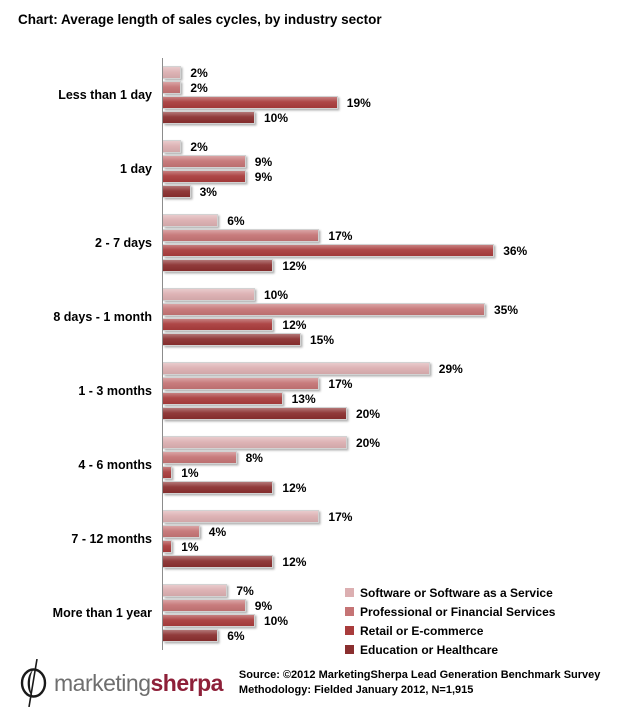 The image size is (643, 721). What do you see at coordinates (399, 391) in the screenshot?
I see `bar-group-1-3-months: 29% 17% 13% 20%` at bounding box center [399, 391].